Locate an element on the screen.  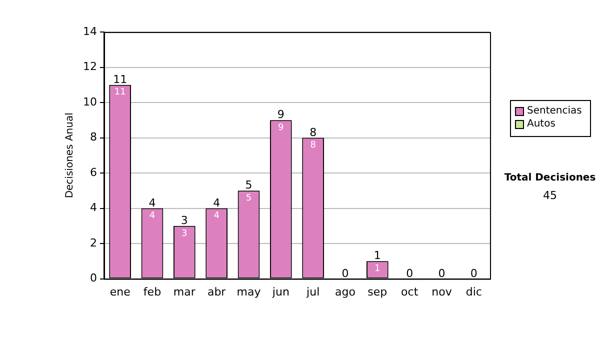
total-label: 11 is located at coordinates (120, 79).